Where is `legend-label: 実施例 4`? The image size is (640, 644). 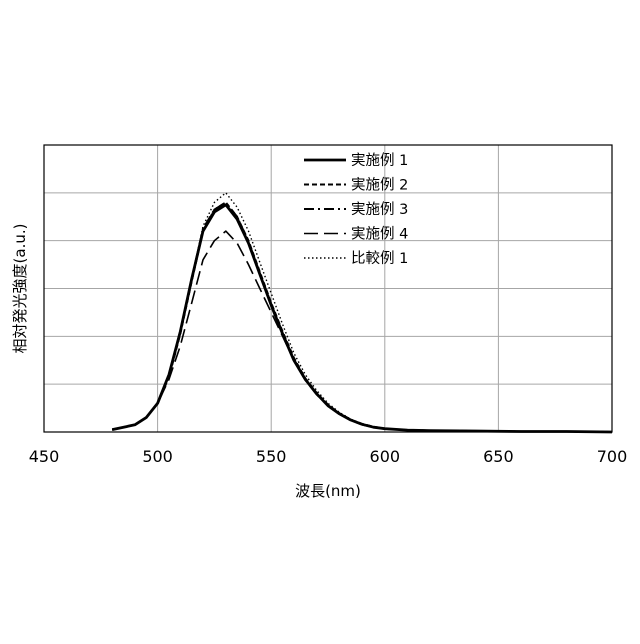
legend-label: 実施例 4 is located at coordinates (379, 234).